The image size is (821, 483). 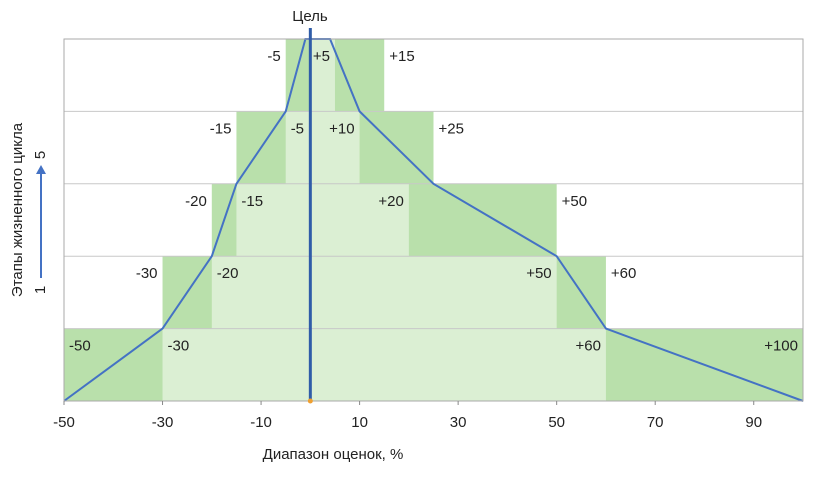 I want to click on x-tick-label: -50, so click(x=64, y=422).